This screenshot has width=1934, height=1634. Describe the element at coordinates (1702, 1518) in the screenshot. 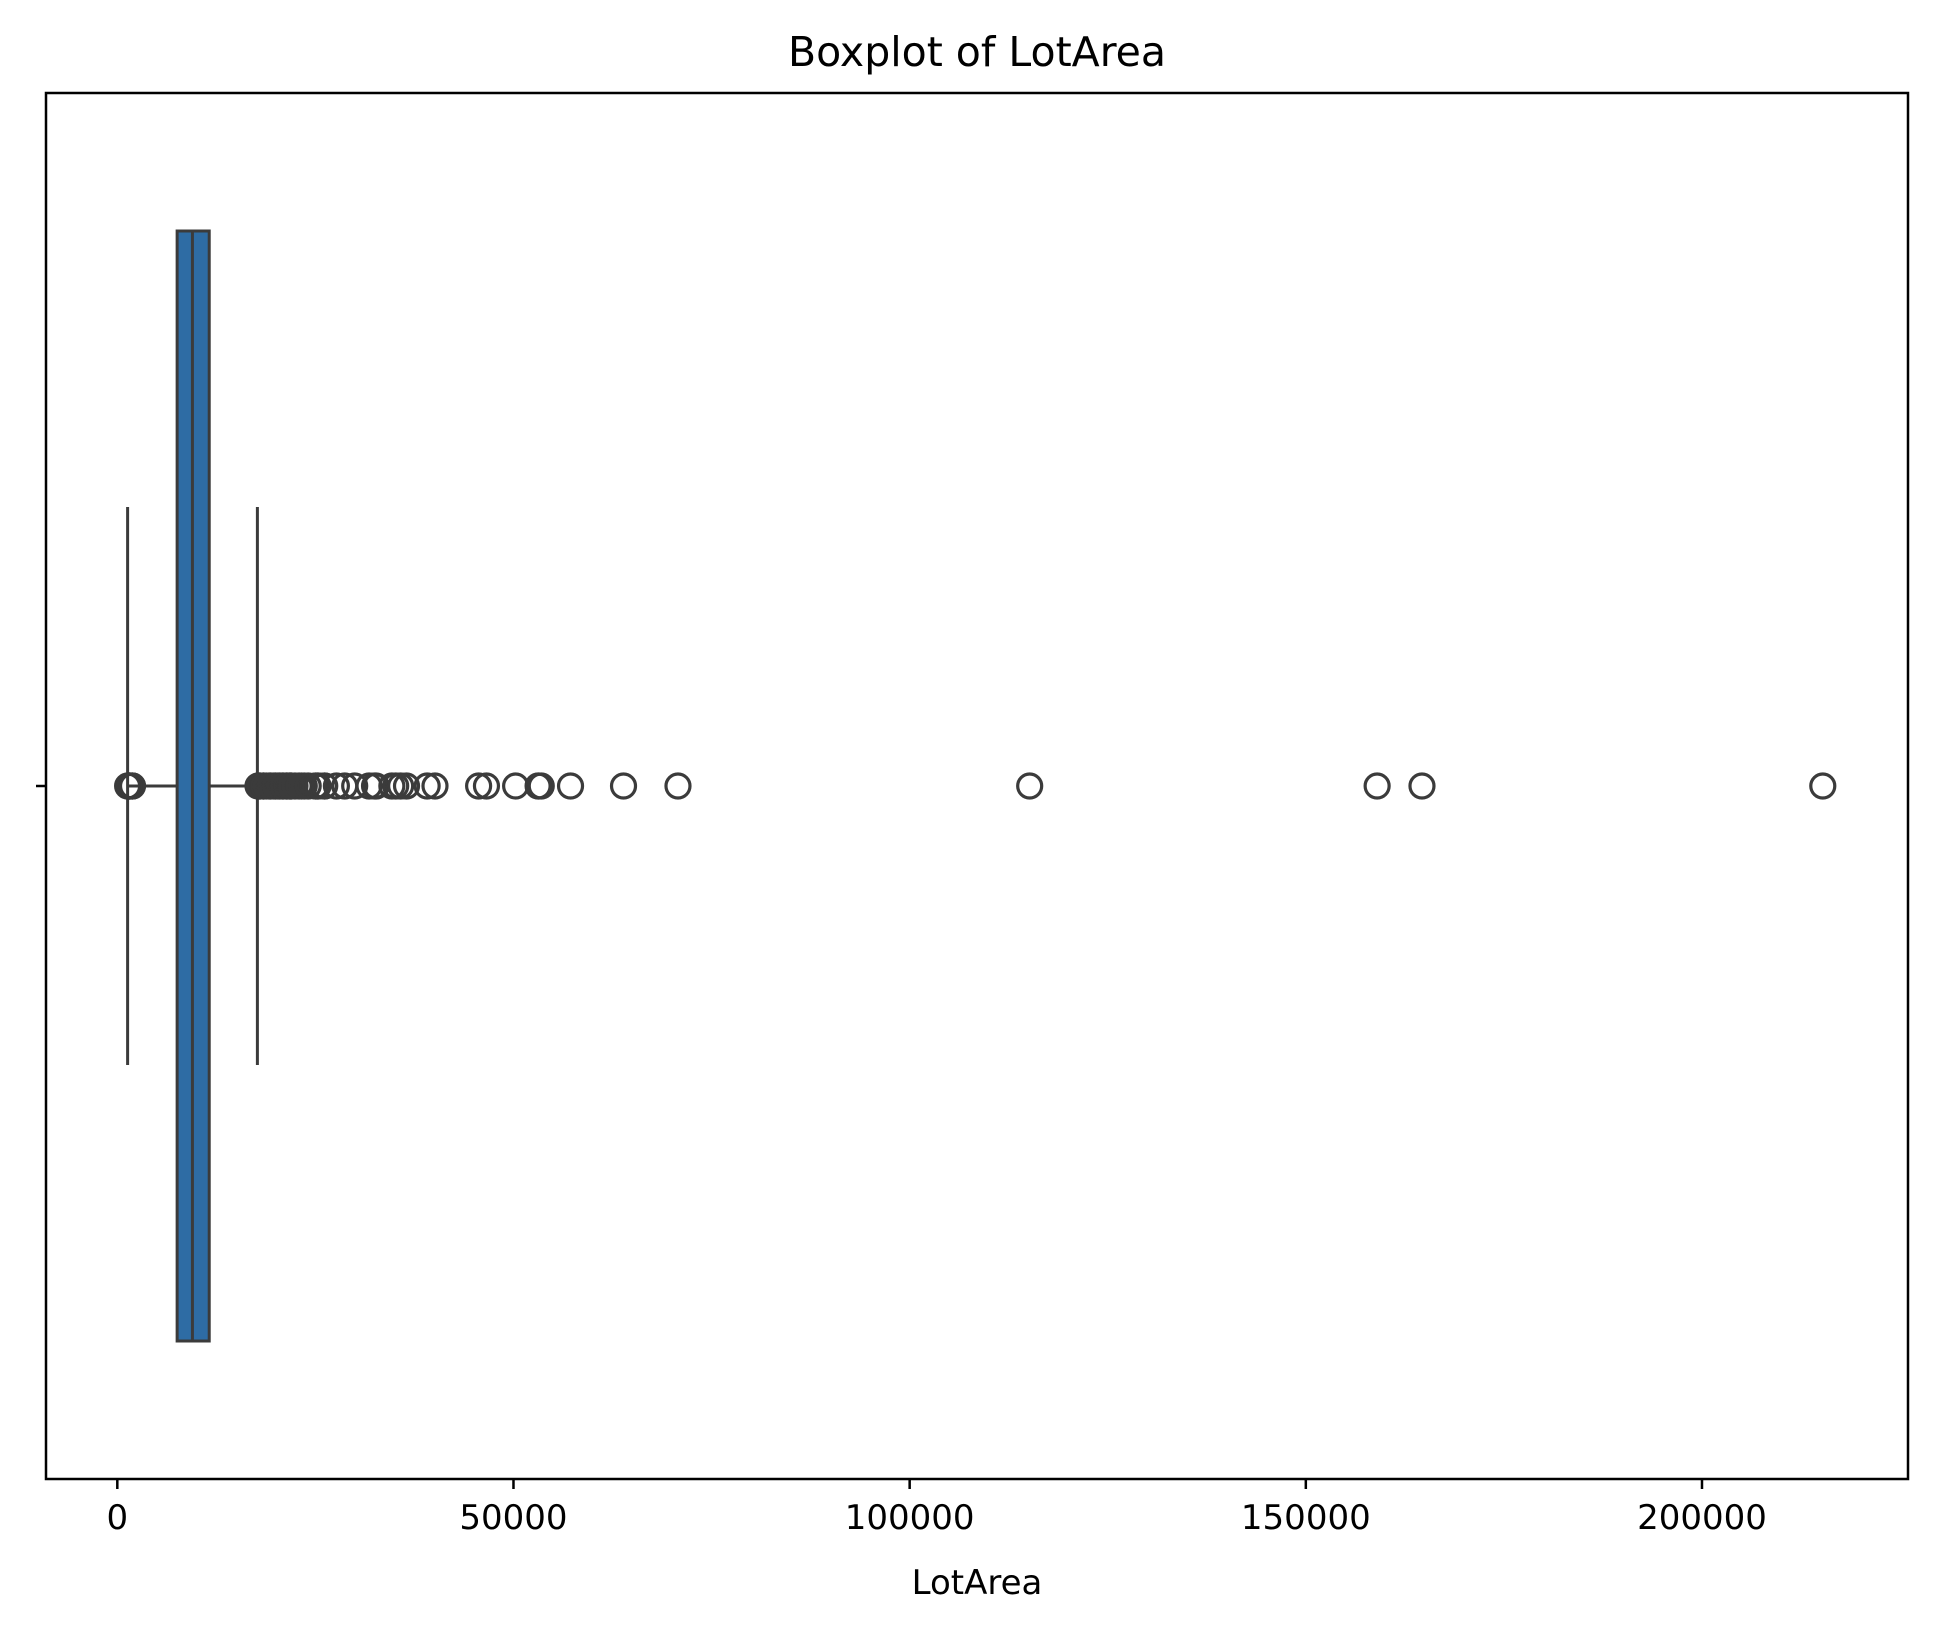

I see `x-tick-label: 200000` at that location.